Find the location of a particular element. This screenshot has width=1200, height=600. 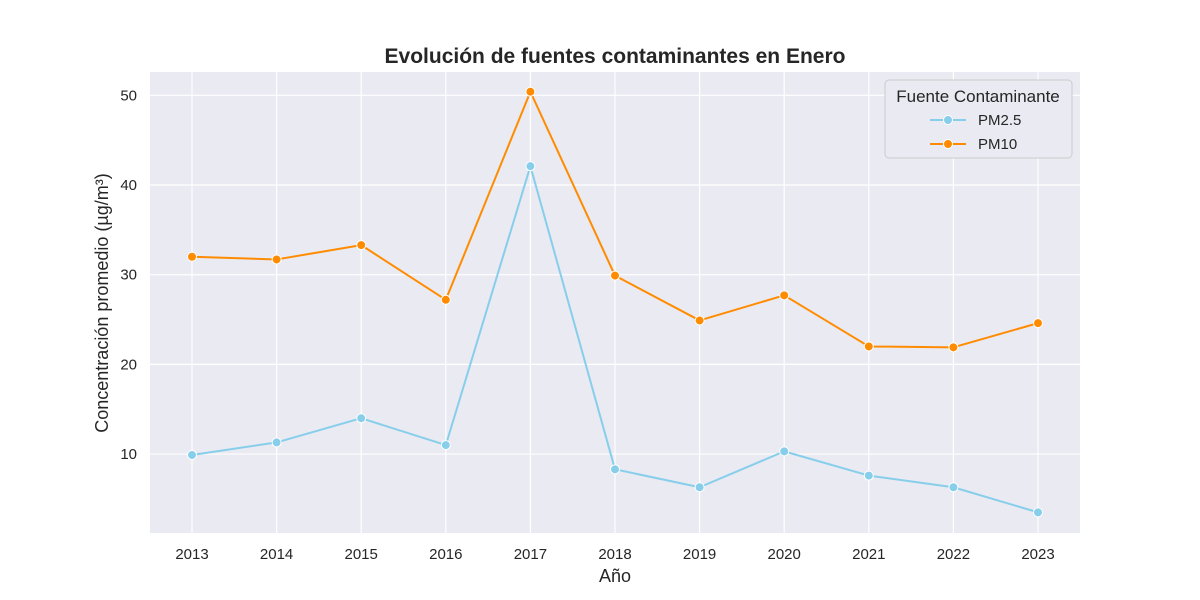

y-axis-label: Concentración promedio (µg/m³) is located at coordinates (102, 302).